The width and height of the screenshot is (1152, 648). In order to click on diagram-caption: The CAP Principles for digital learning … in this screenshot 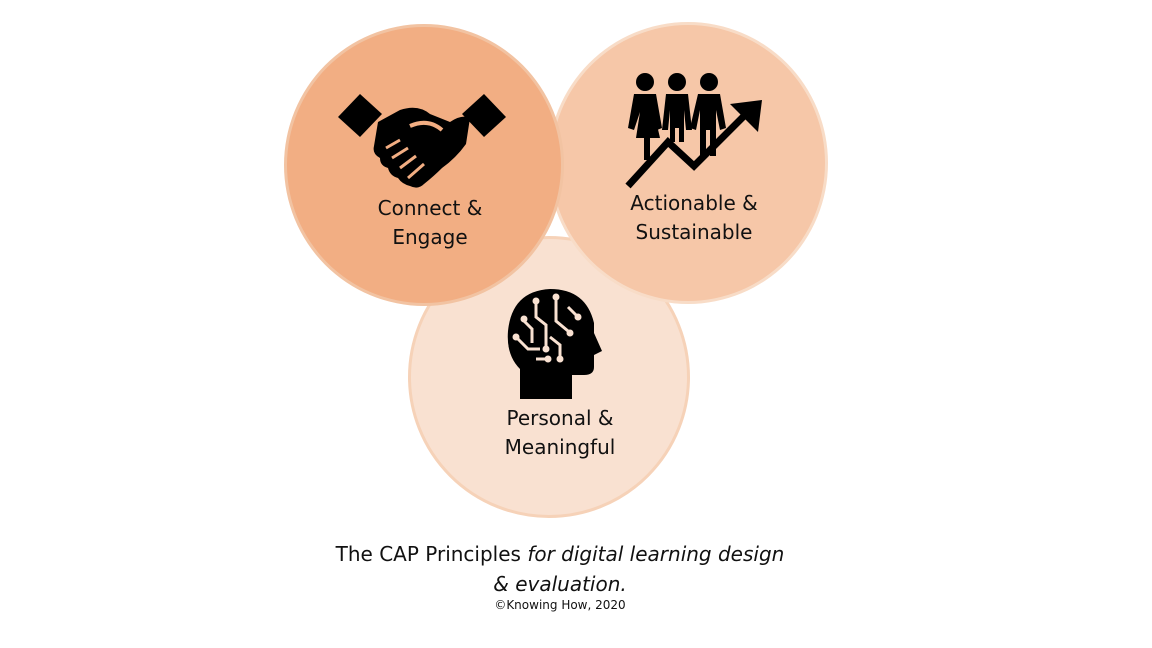, I will do `click(560, 569)`.